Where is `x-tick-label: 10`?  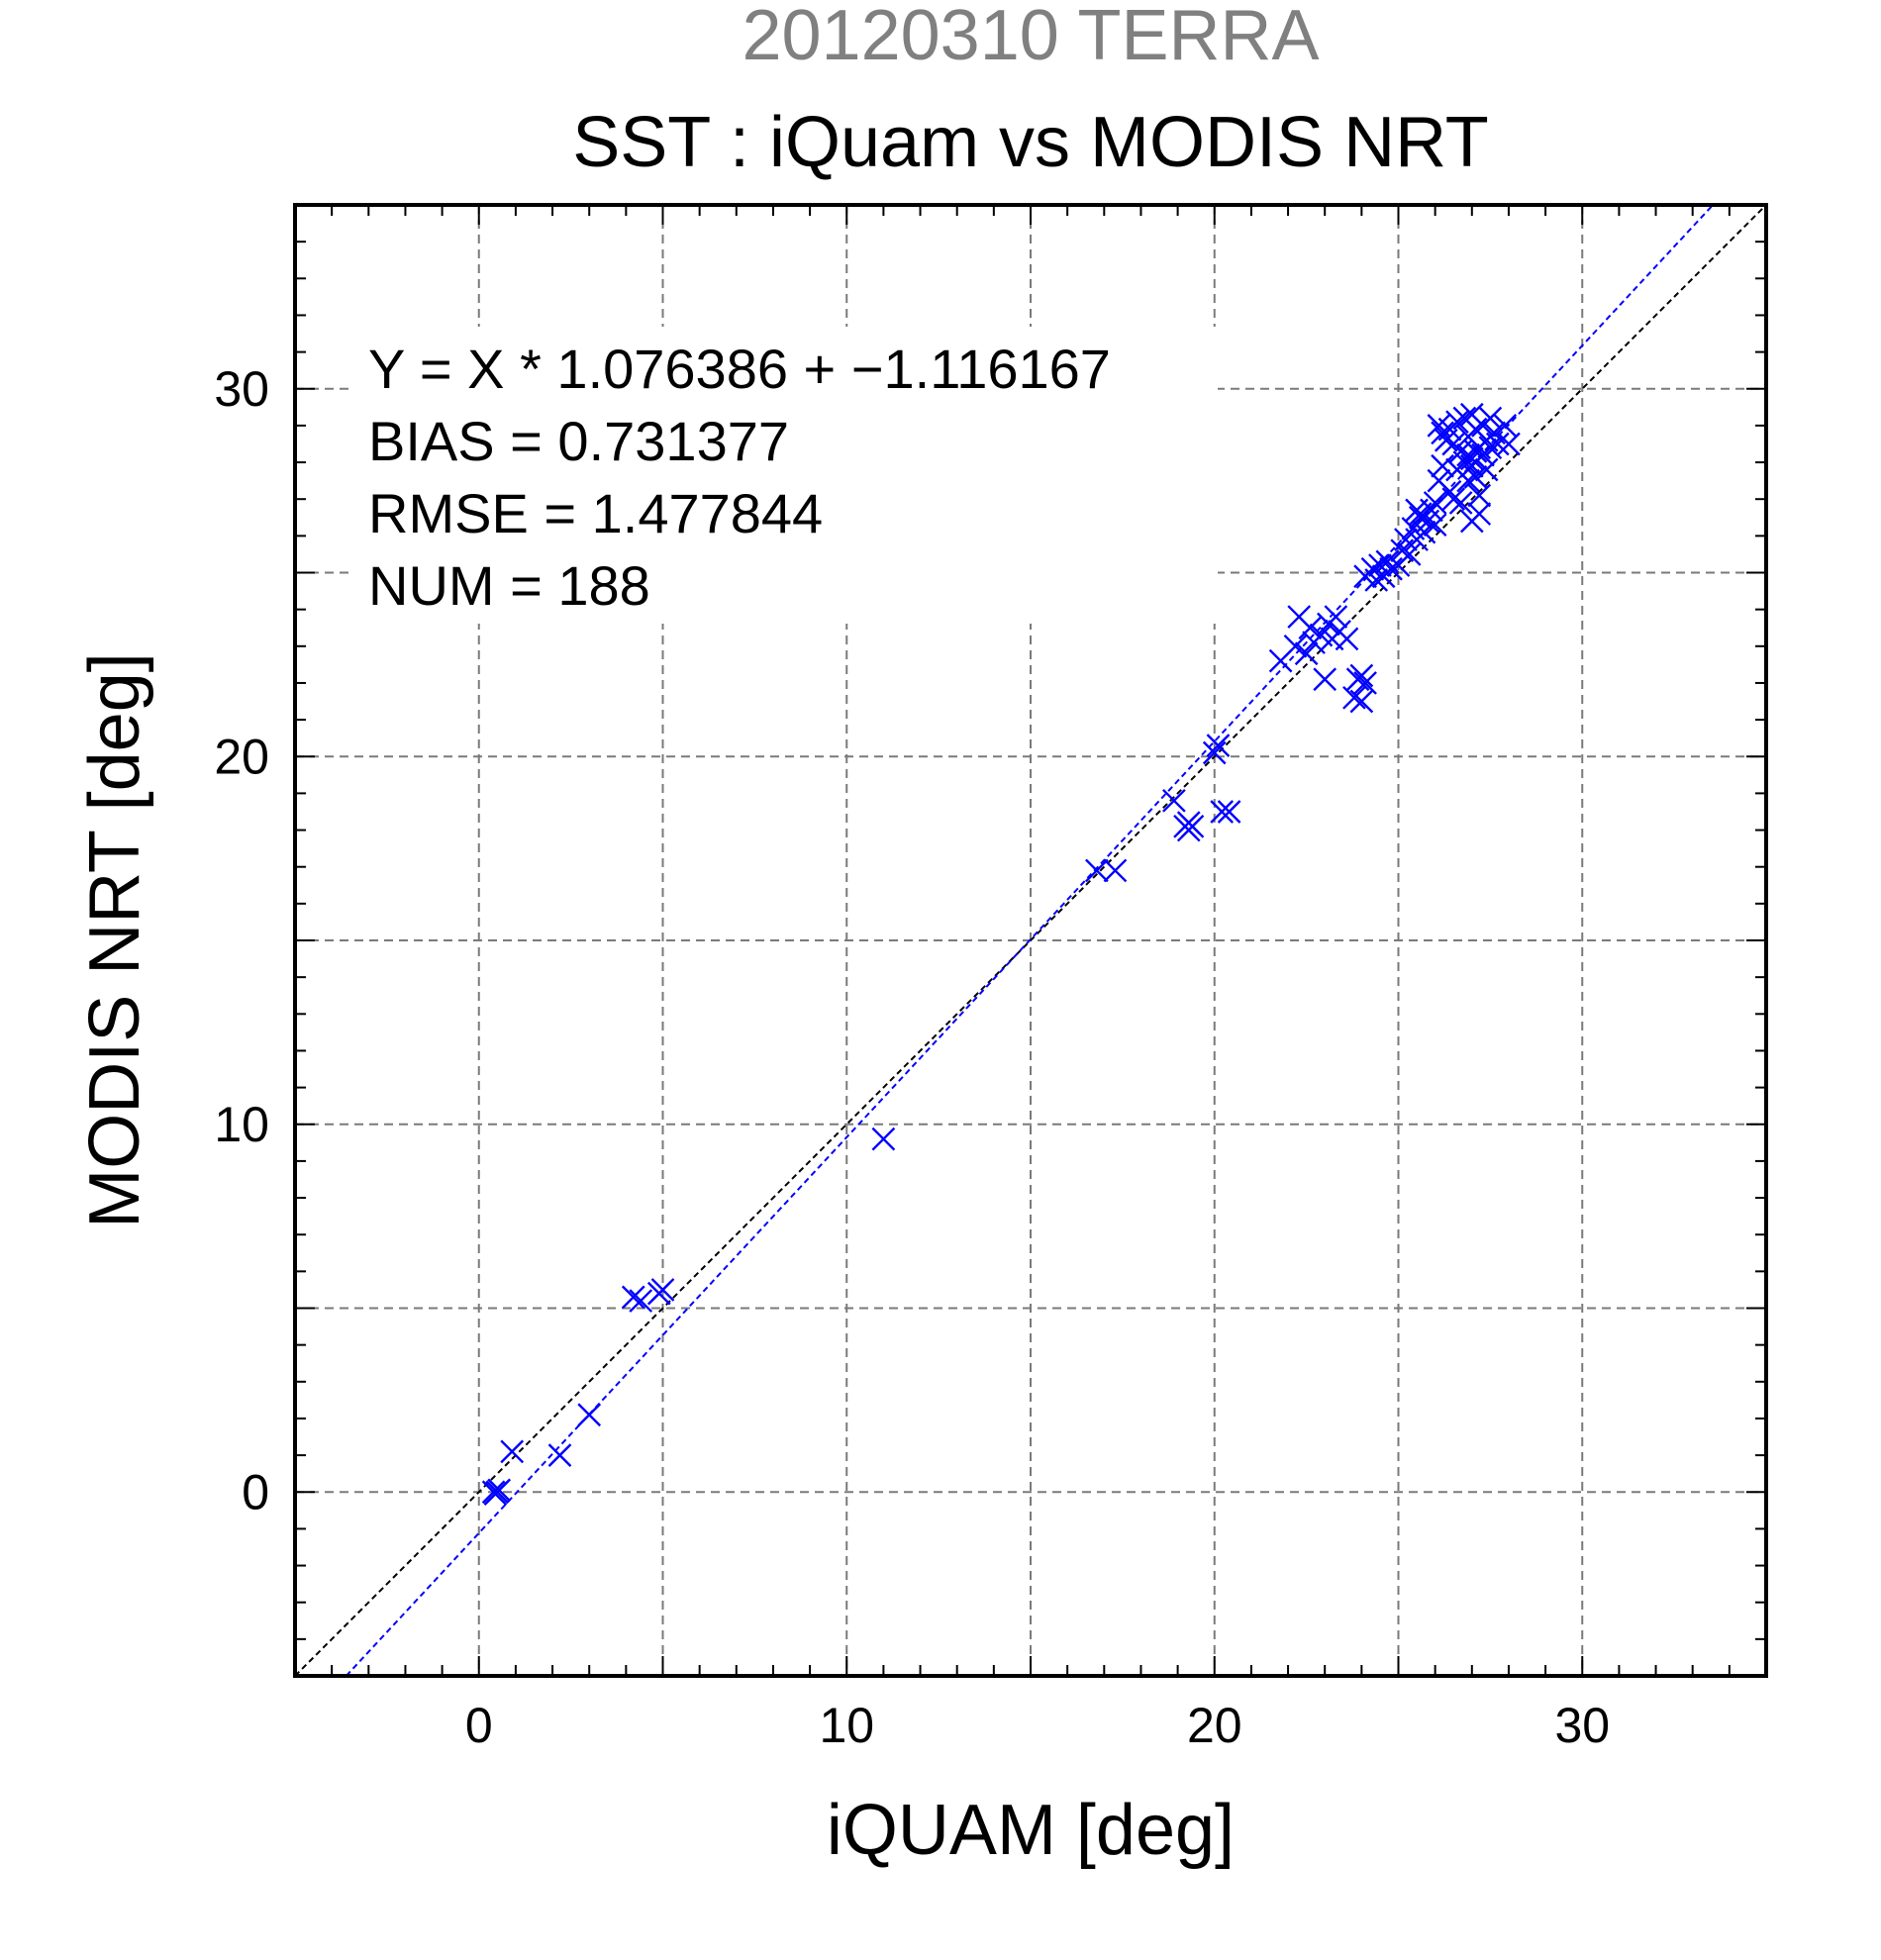 x-tick-label: 10 is located at coordinates (846, 1725).